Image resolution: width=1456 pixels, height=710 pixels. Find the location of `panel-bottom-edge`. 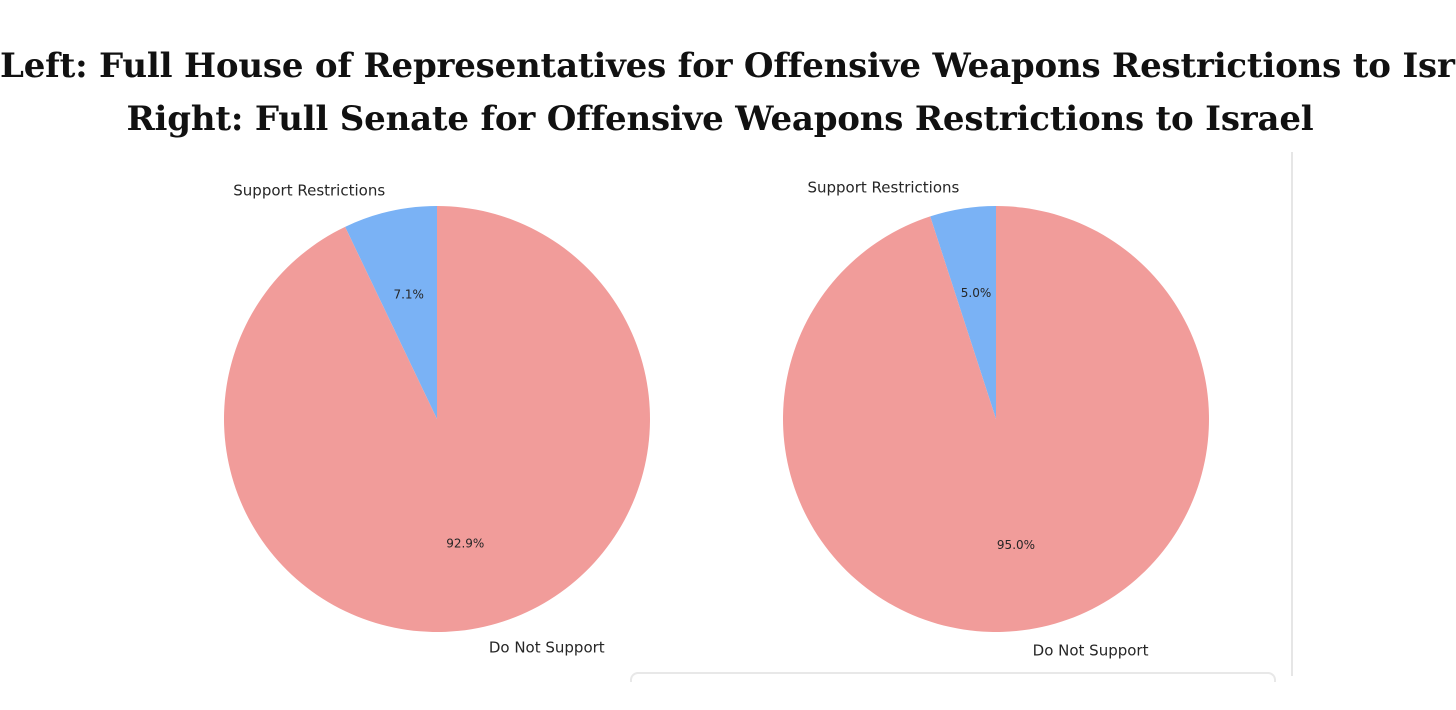

panel-bottom-edge is located at coordinates (953, 677).